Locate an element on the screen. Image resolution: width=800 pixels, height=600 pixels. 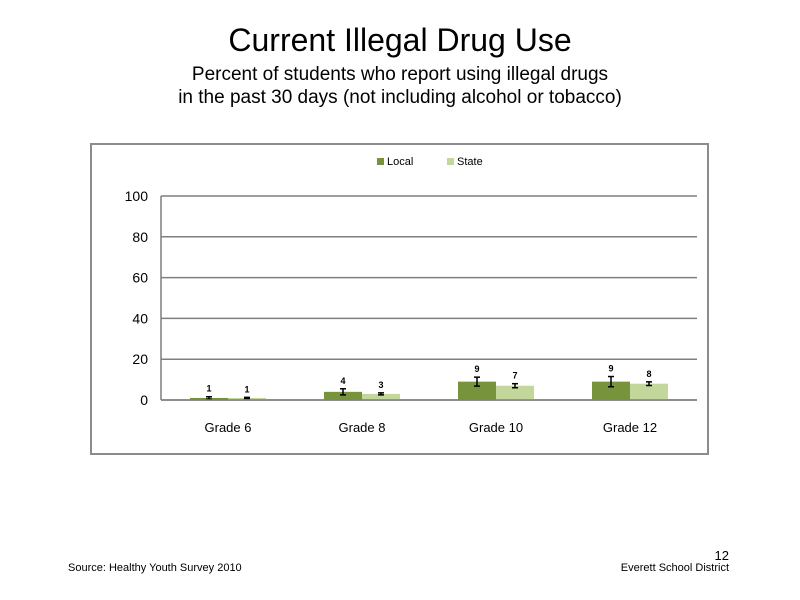
legend-label: State is located at coordinates (470, 162).